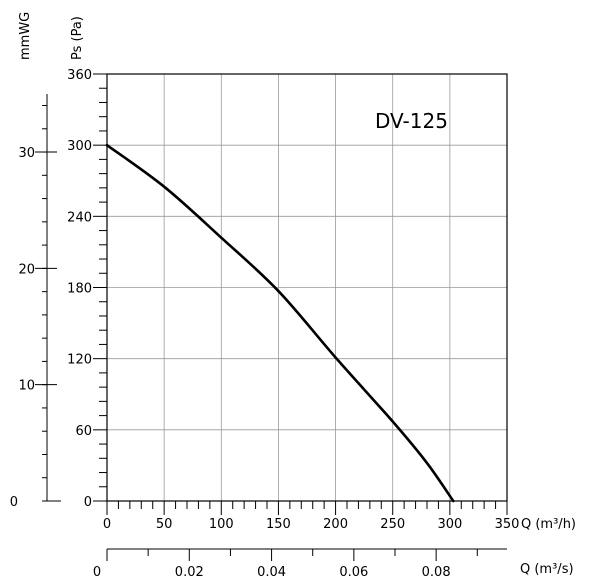  I want to click on x-tick-label: 50, so click(164, 524).